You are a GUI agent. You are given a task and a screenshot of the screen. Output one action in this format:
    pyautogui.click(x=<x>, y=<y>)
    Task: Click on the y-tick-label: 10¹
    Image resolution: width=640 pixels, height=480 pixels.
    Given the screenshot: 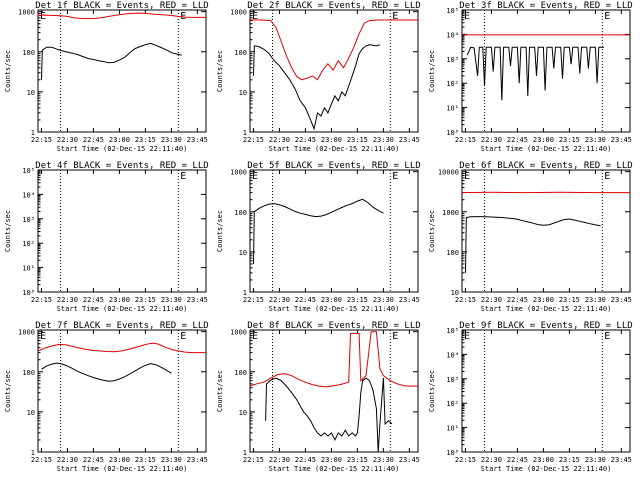 What is the action you would take?
    pyautogui.click(x=28, y=269)
    